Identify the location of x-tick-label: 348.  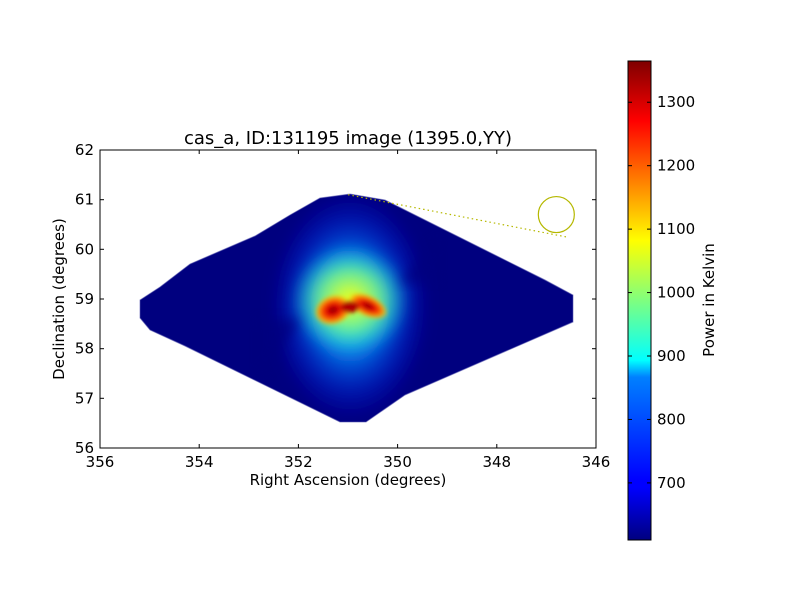
(496, 462).